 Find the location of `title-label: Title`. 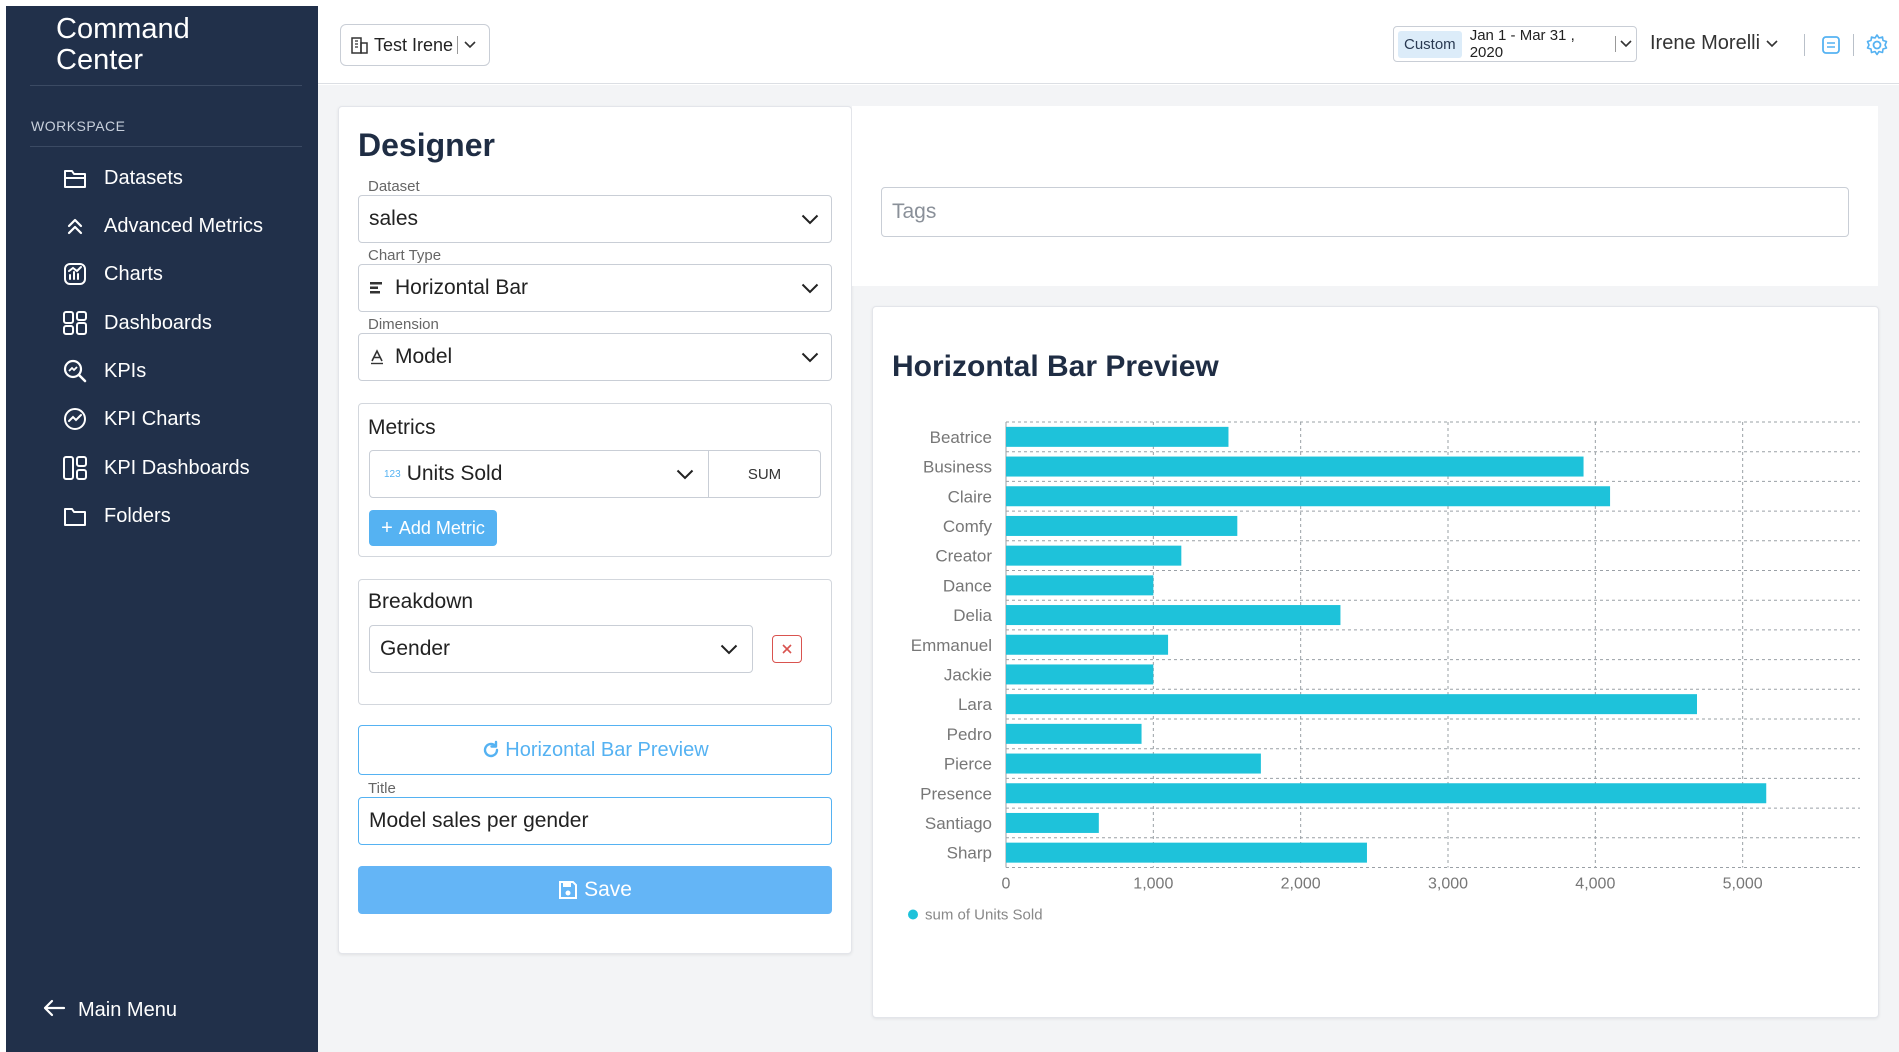

title-label: Title is located at coordinates (382, 788).